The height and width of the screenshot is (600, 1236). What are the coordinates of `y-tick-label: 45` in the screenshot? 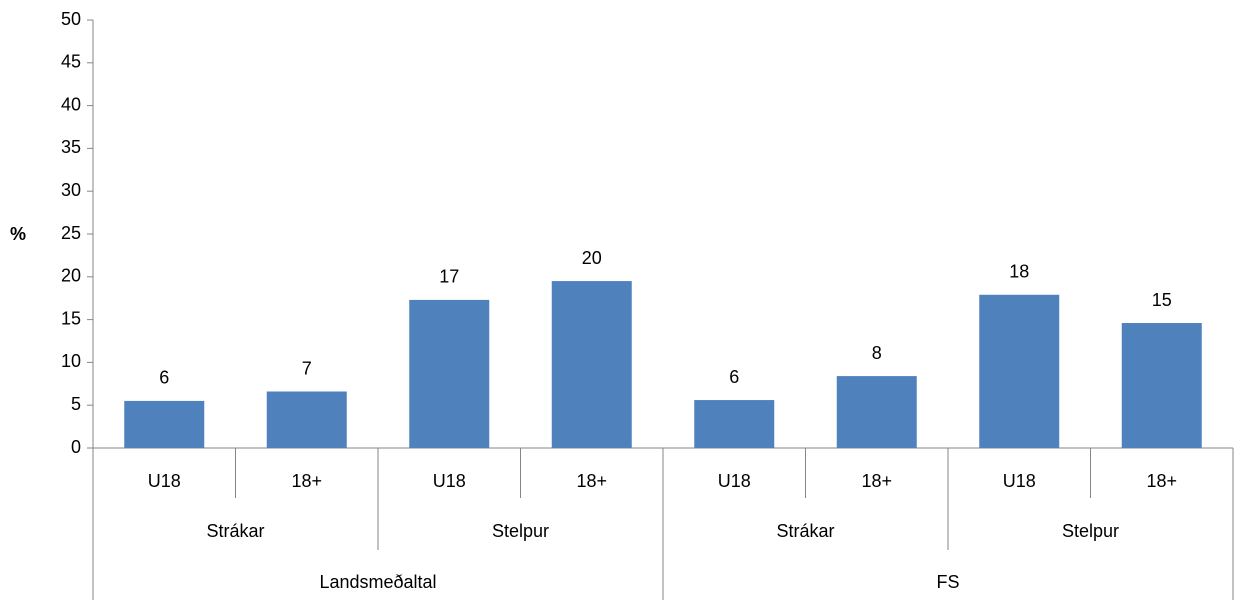 It's located at (71, 62).